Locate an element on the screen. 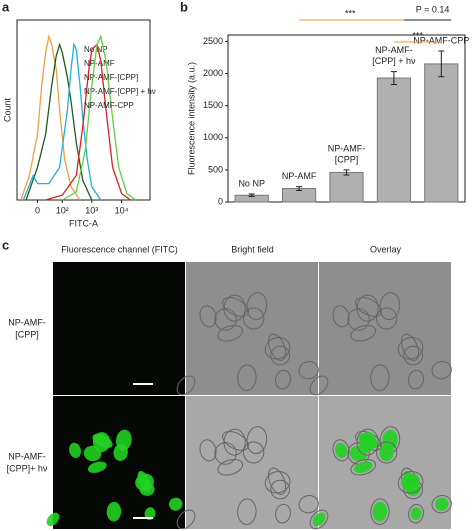 Image resolution: width=474 pixels, height=531 pixels. x-tick-label: 10⁴ is located at coordinates (122, 210).